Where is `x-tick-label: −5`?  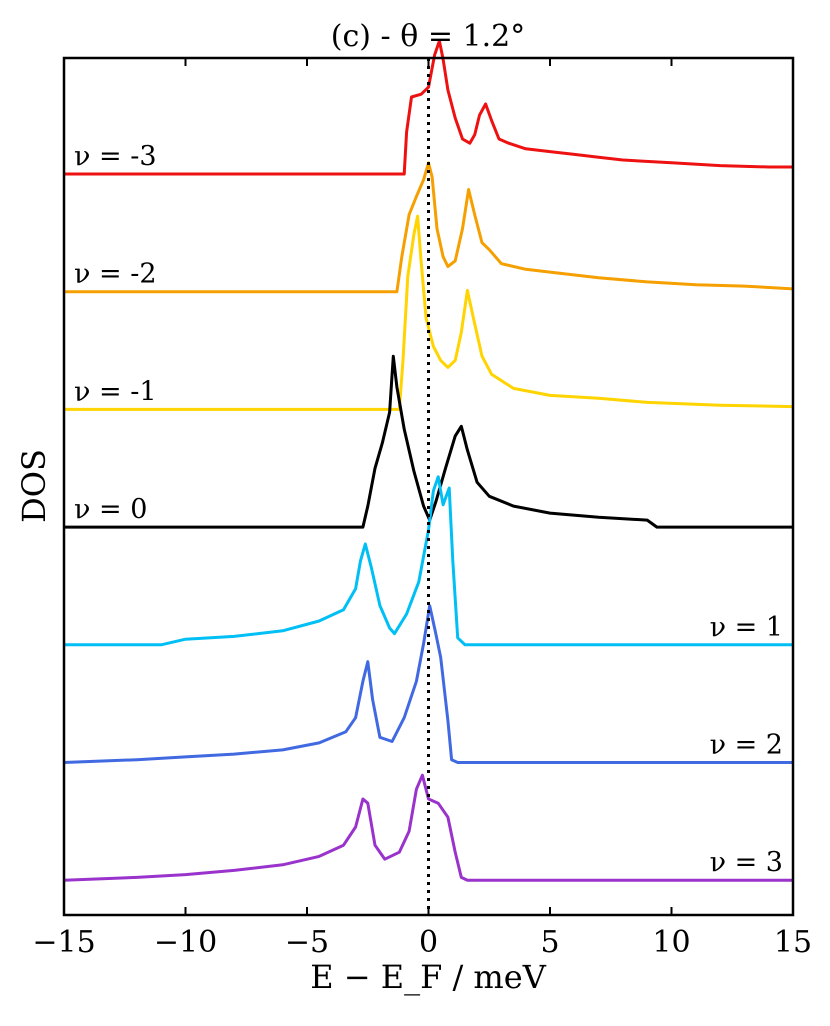 x-tick-label: −5 is located at coordinates (307, 942).